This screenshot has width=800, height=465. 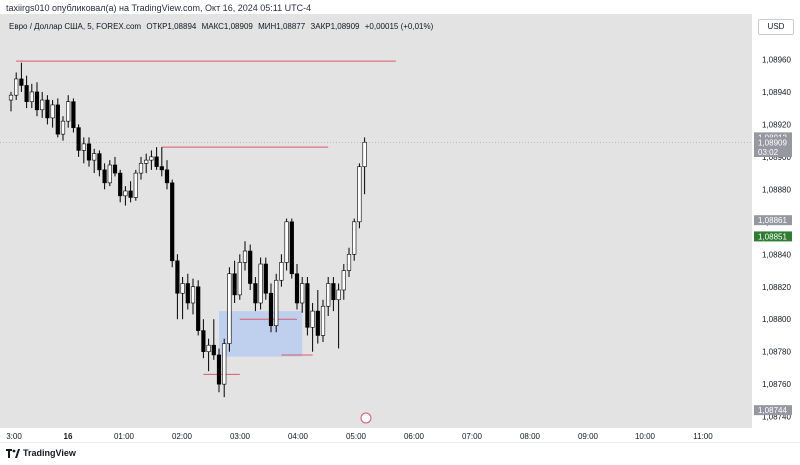 I want to click on time-tick-label: 10:00, so click(x=645, y=436).